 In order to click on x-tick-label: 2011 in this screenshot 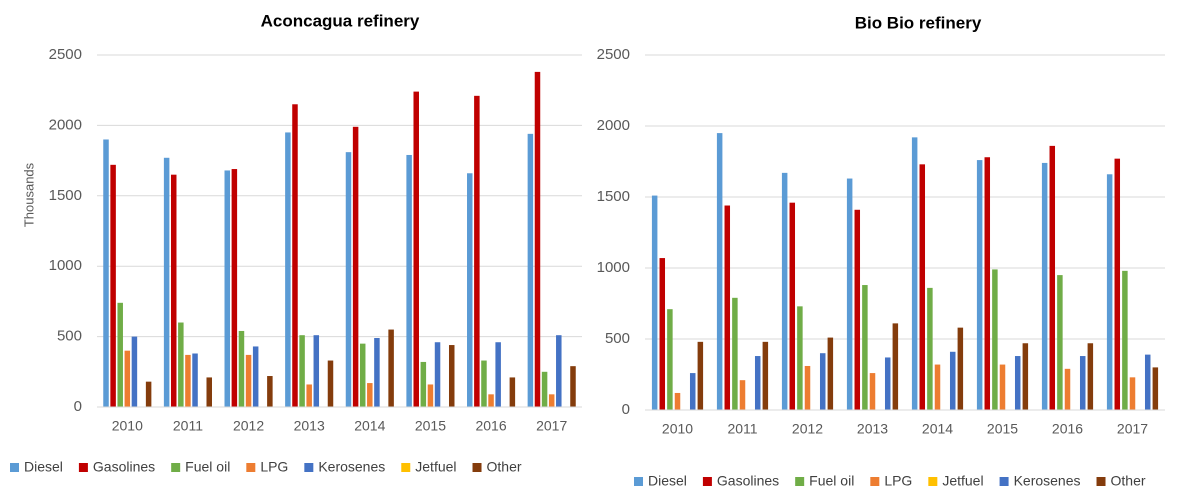, I will do `click(742, 429)`.